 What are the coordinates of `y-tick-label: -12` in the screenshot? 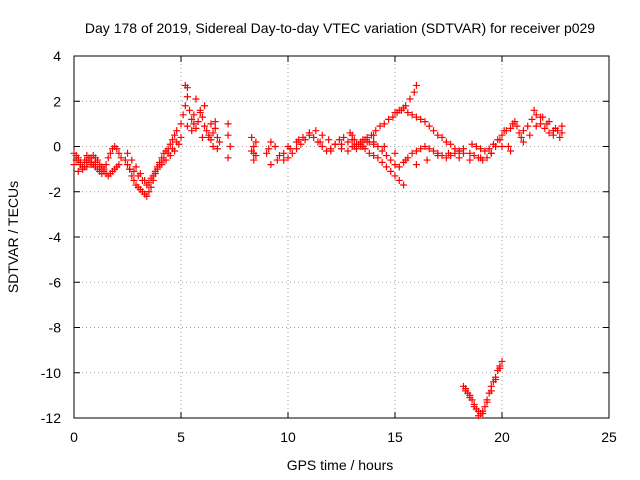 It's located at (51, 418).